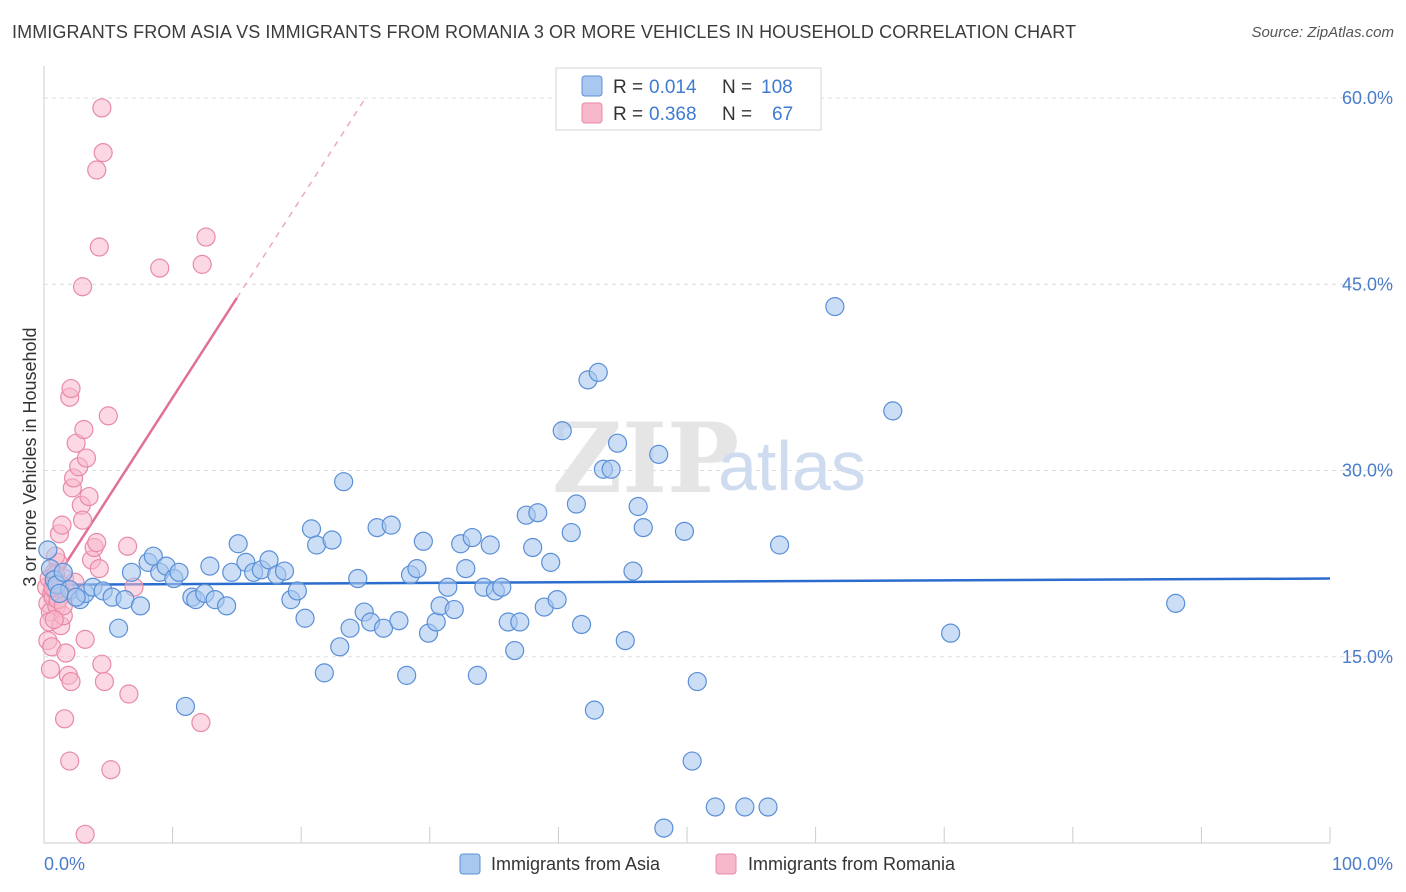 This screenshot has width=1406, height=892. What do you see at coordinates (592, 113) in the screenshot?
I see `romania-swatch` at bounding box center [592, 113].